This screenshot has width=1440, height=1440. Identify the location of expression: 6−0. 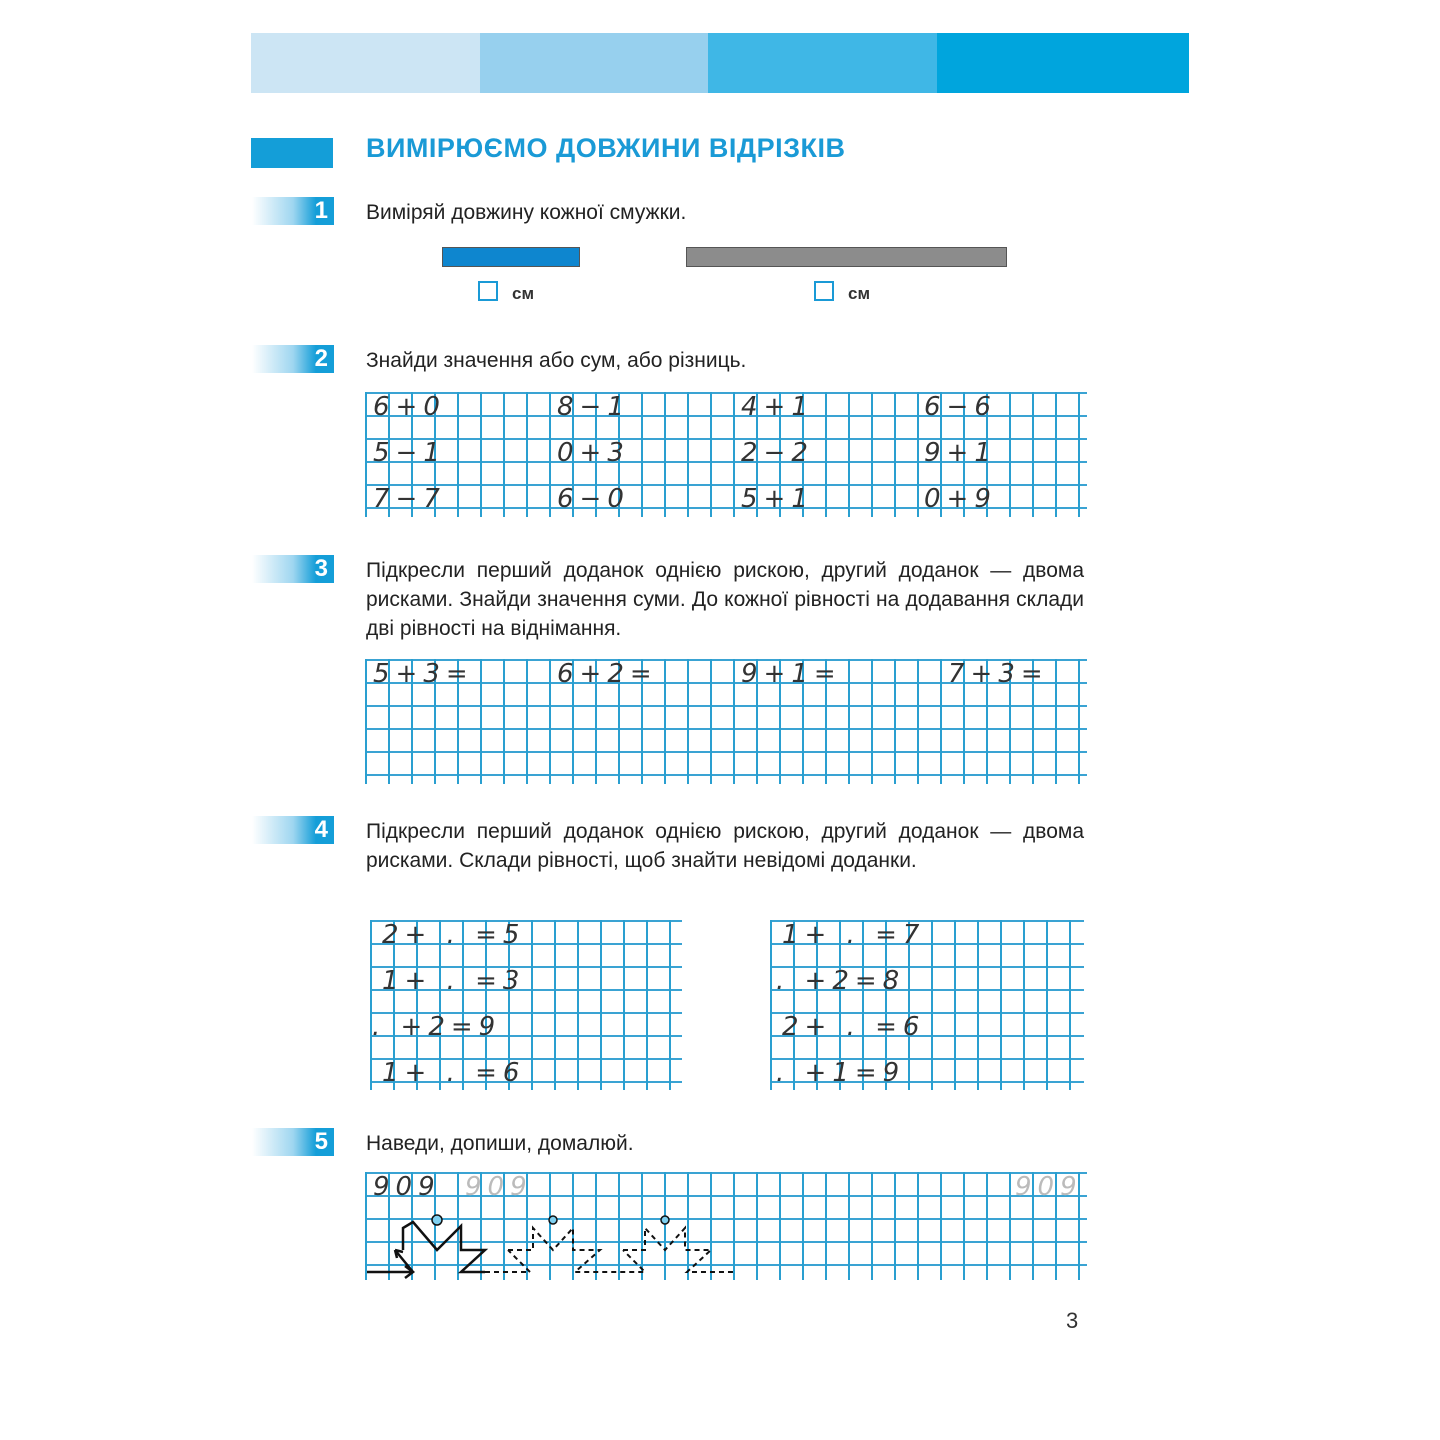
(593, 499).